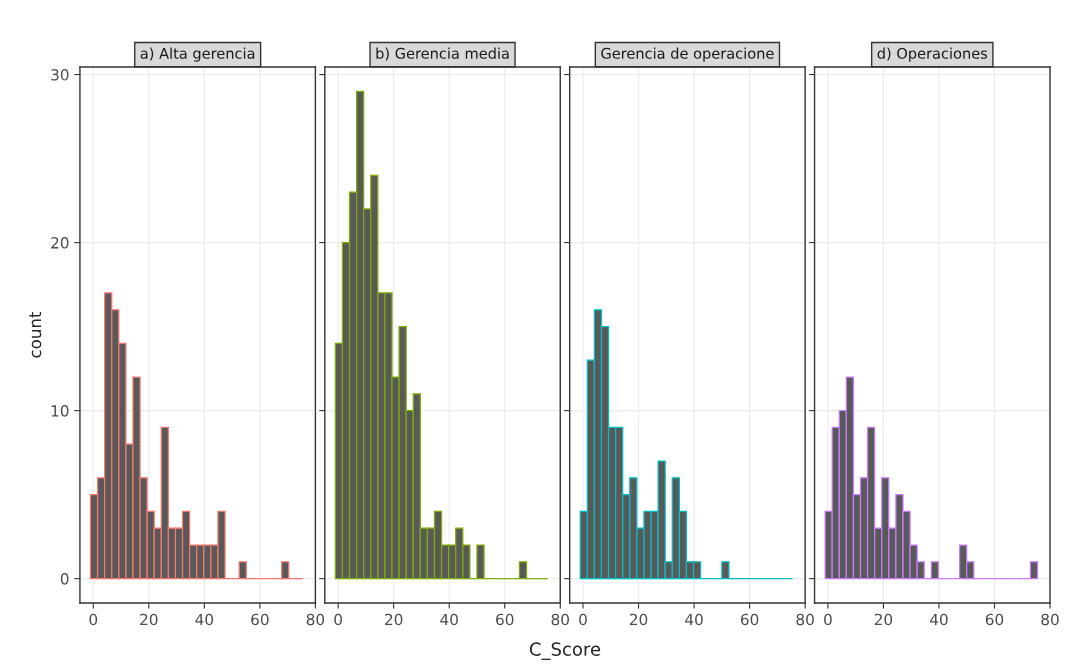  I want to click on x-axis-title: C_Score, so click(565, 651).